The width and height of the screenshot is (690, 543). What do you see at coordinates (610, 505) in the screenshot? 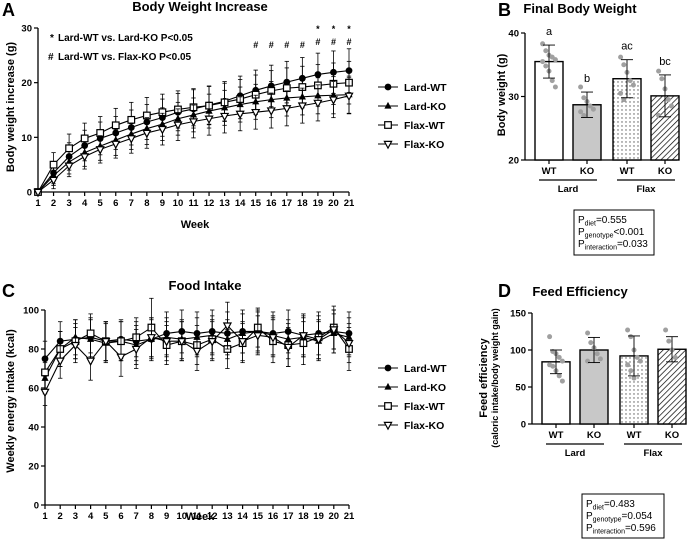
I see `chart-d-stats-line-0: Pdiet=0.483` at bounding box center [610, 505].